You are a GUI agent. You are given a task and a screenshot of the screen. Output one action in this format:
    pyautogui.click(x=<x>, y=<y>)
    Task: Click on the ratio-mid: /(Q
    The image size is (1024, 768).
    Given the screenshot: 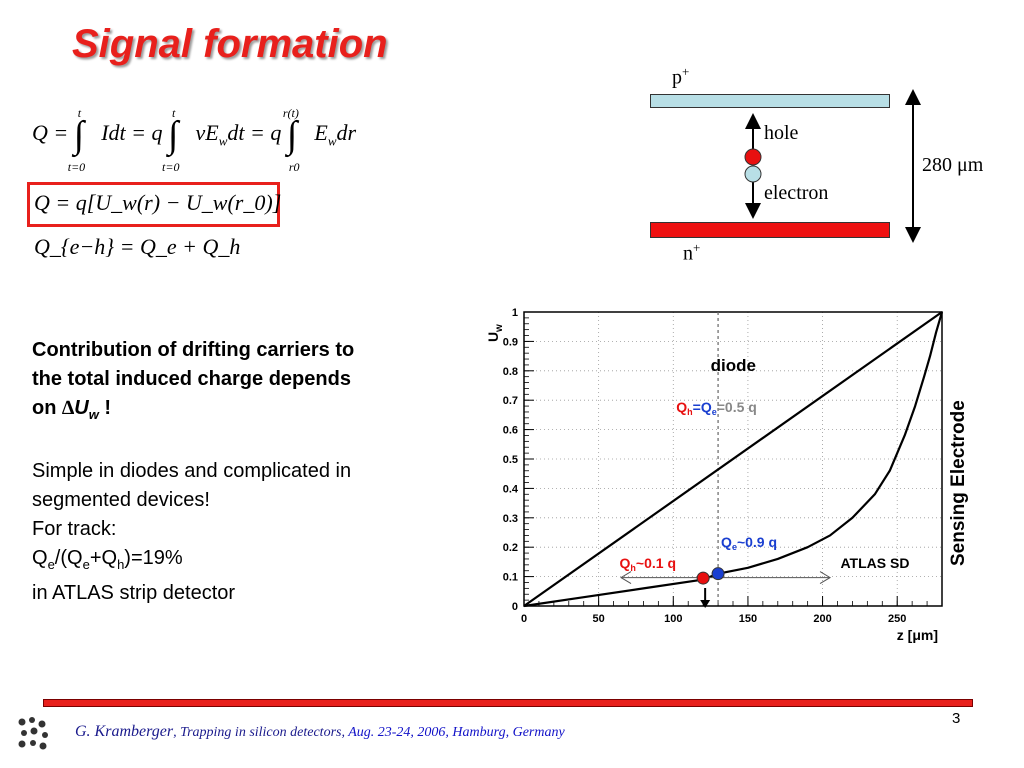 What is the action you would take?
    pyautogui.click(x=68, y=558)
    